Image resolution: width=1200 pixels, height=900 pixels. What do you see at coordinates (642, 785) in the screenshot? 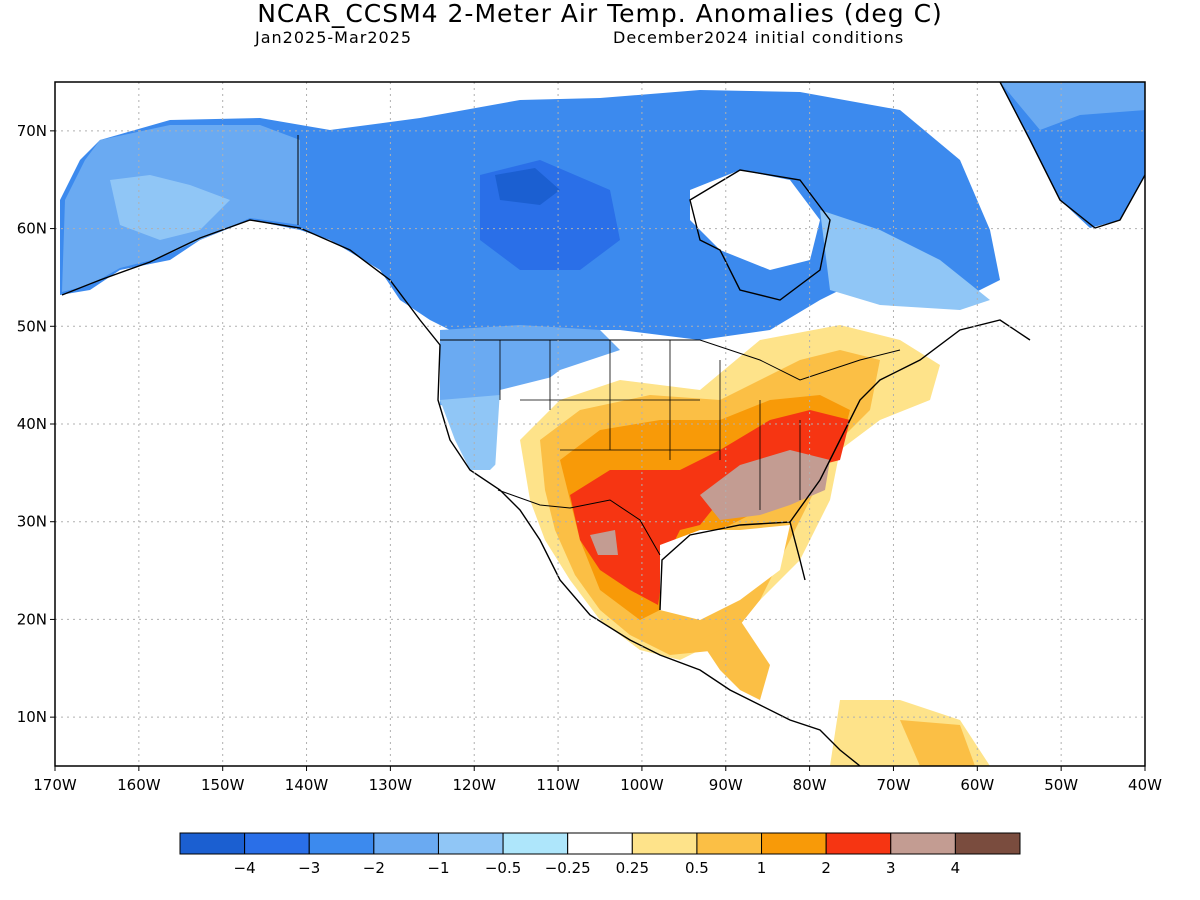
I see `lon-tick-label: 100W` at bounding box center [642, 785].